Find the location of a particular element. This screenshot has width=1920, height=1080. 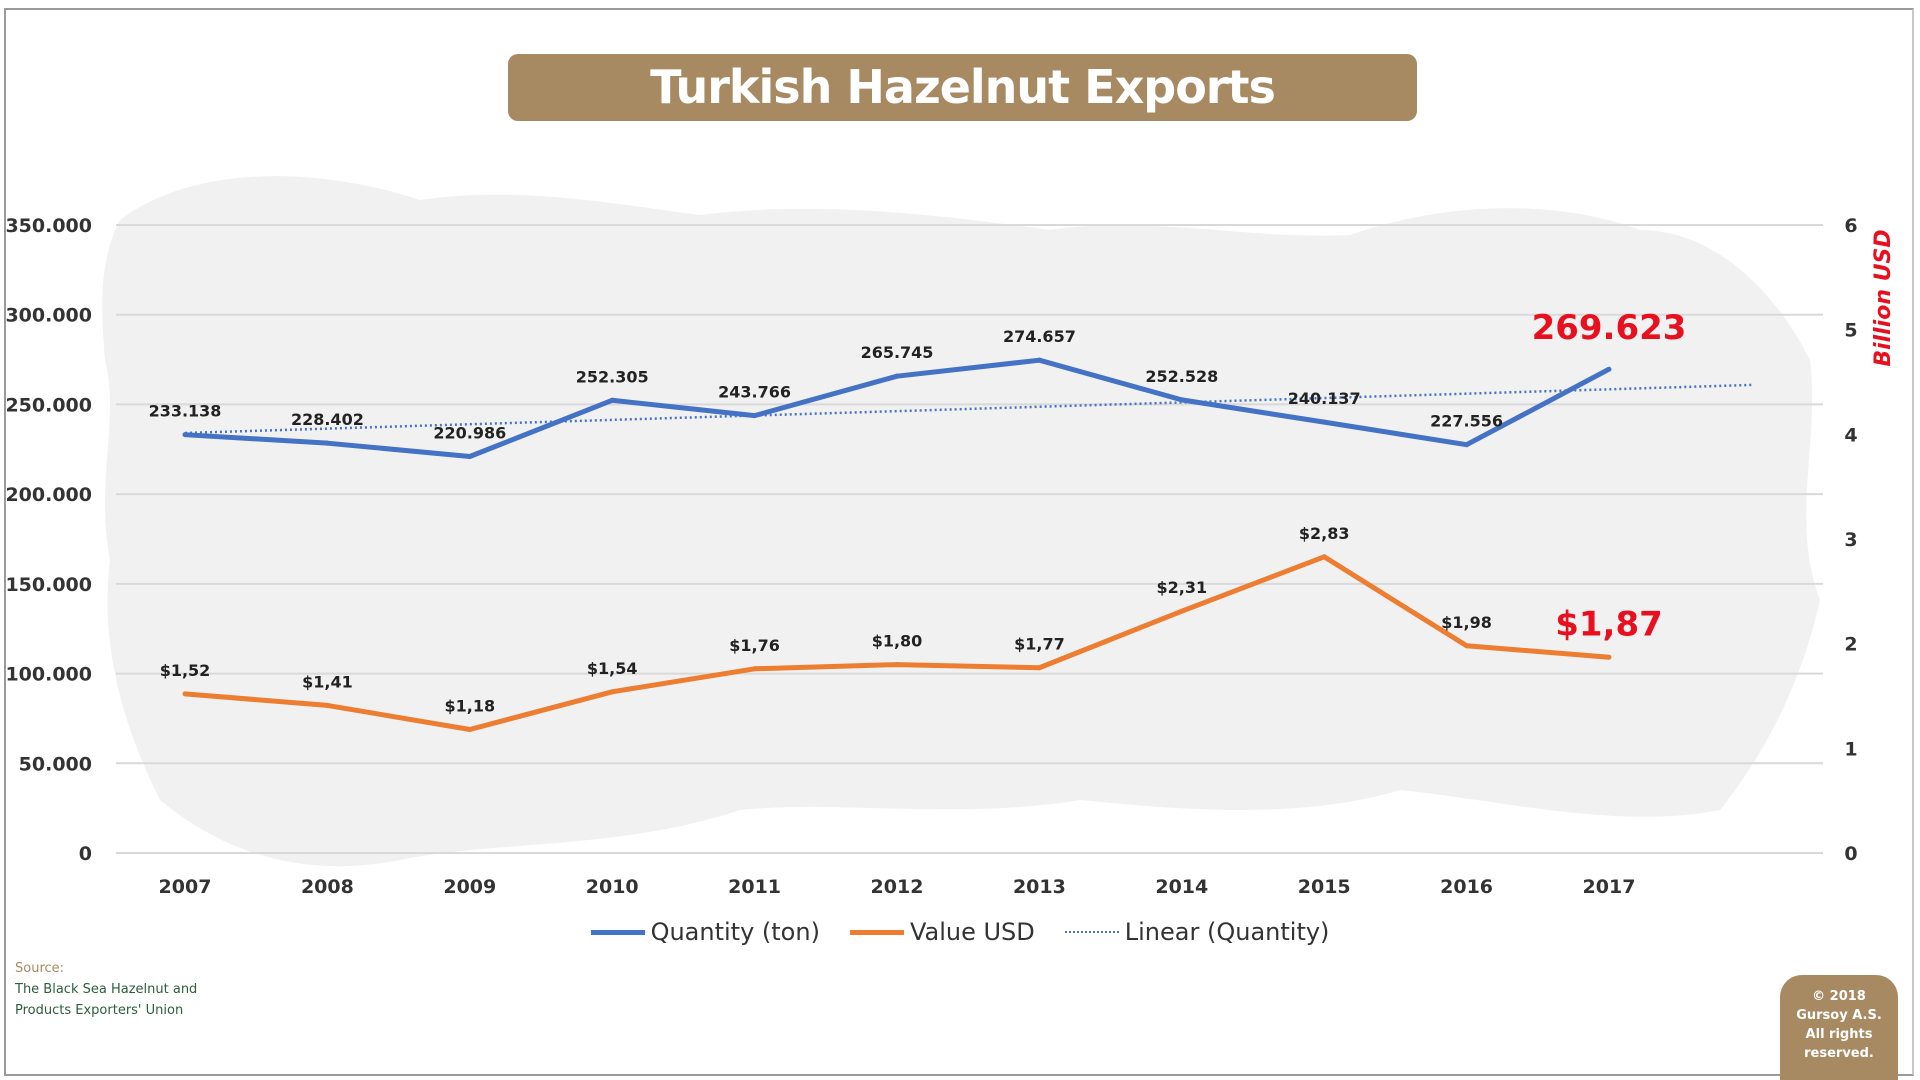

data-label: 243.766 is located at coordinates (754, 392).